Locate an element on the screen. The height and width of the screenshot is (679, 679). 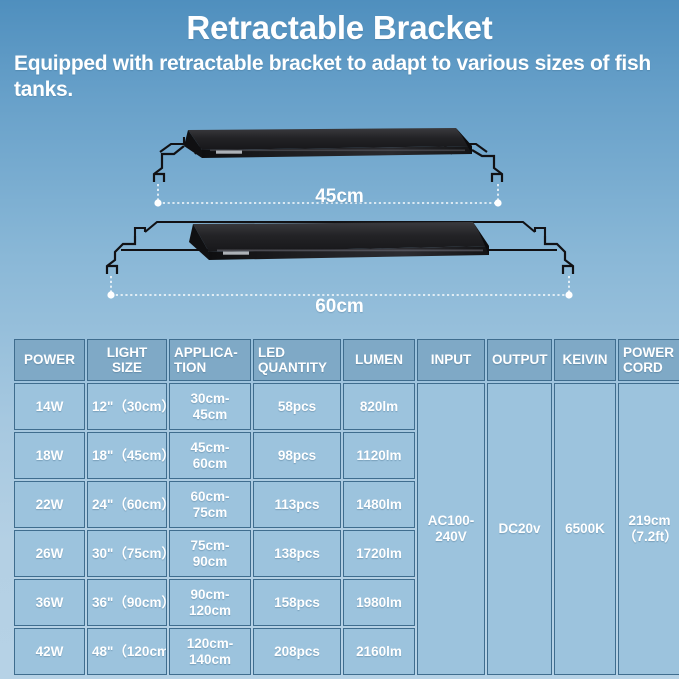
cell-application: 90cm-120cm is located at coordinates (210, 602).